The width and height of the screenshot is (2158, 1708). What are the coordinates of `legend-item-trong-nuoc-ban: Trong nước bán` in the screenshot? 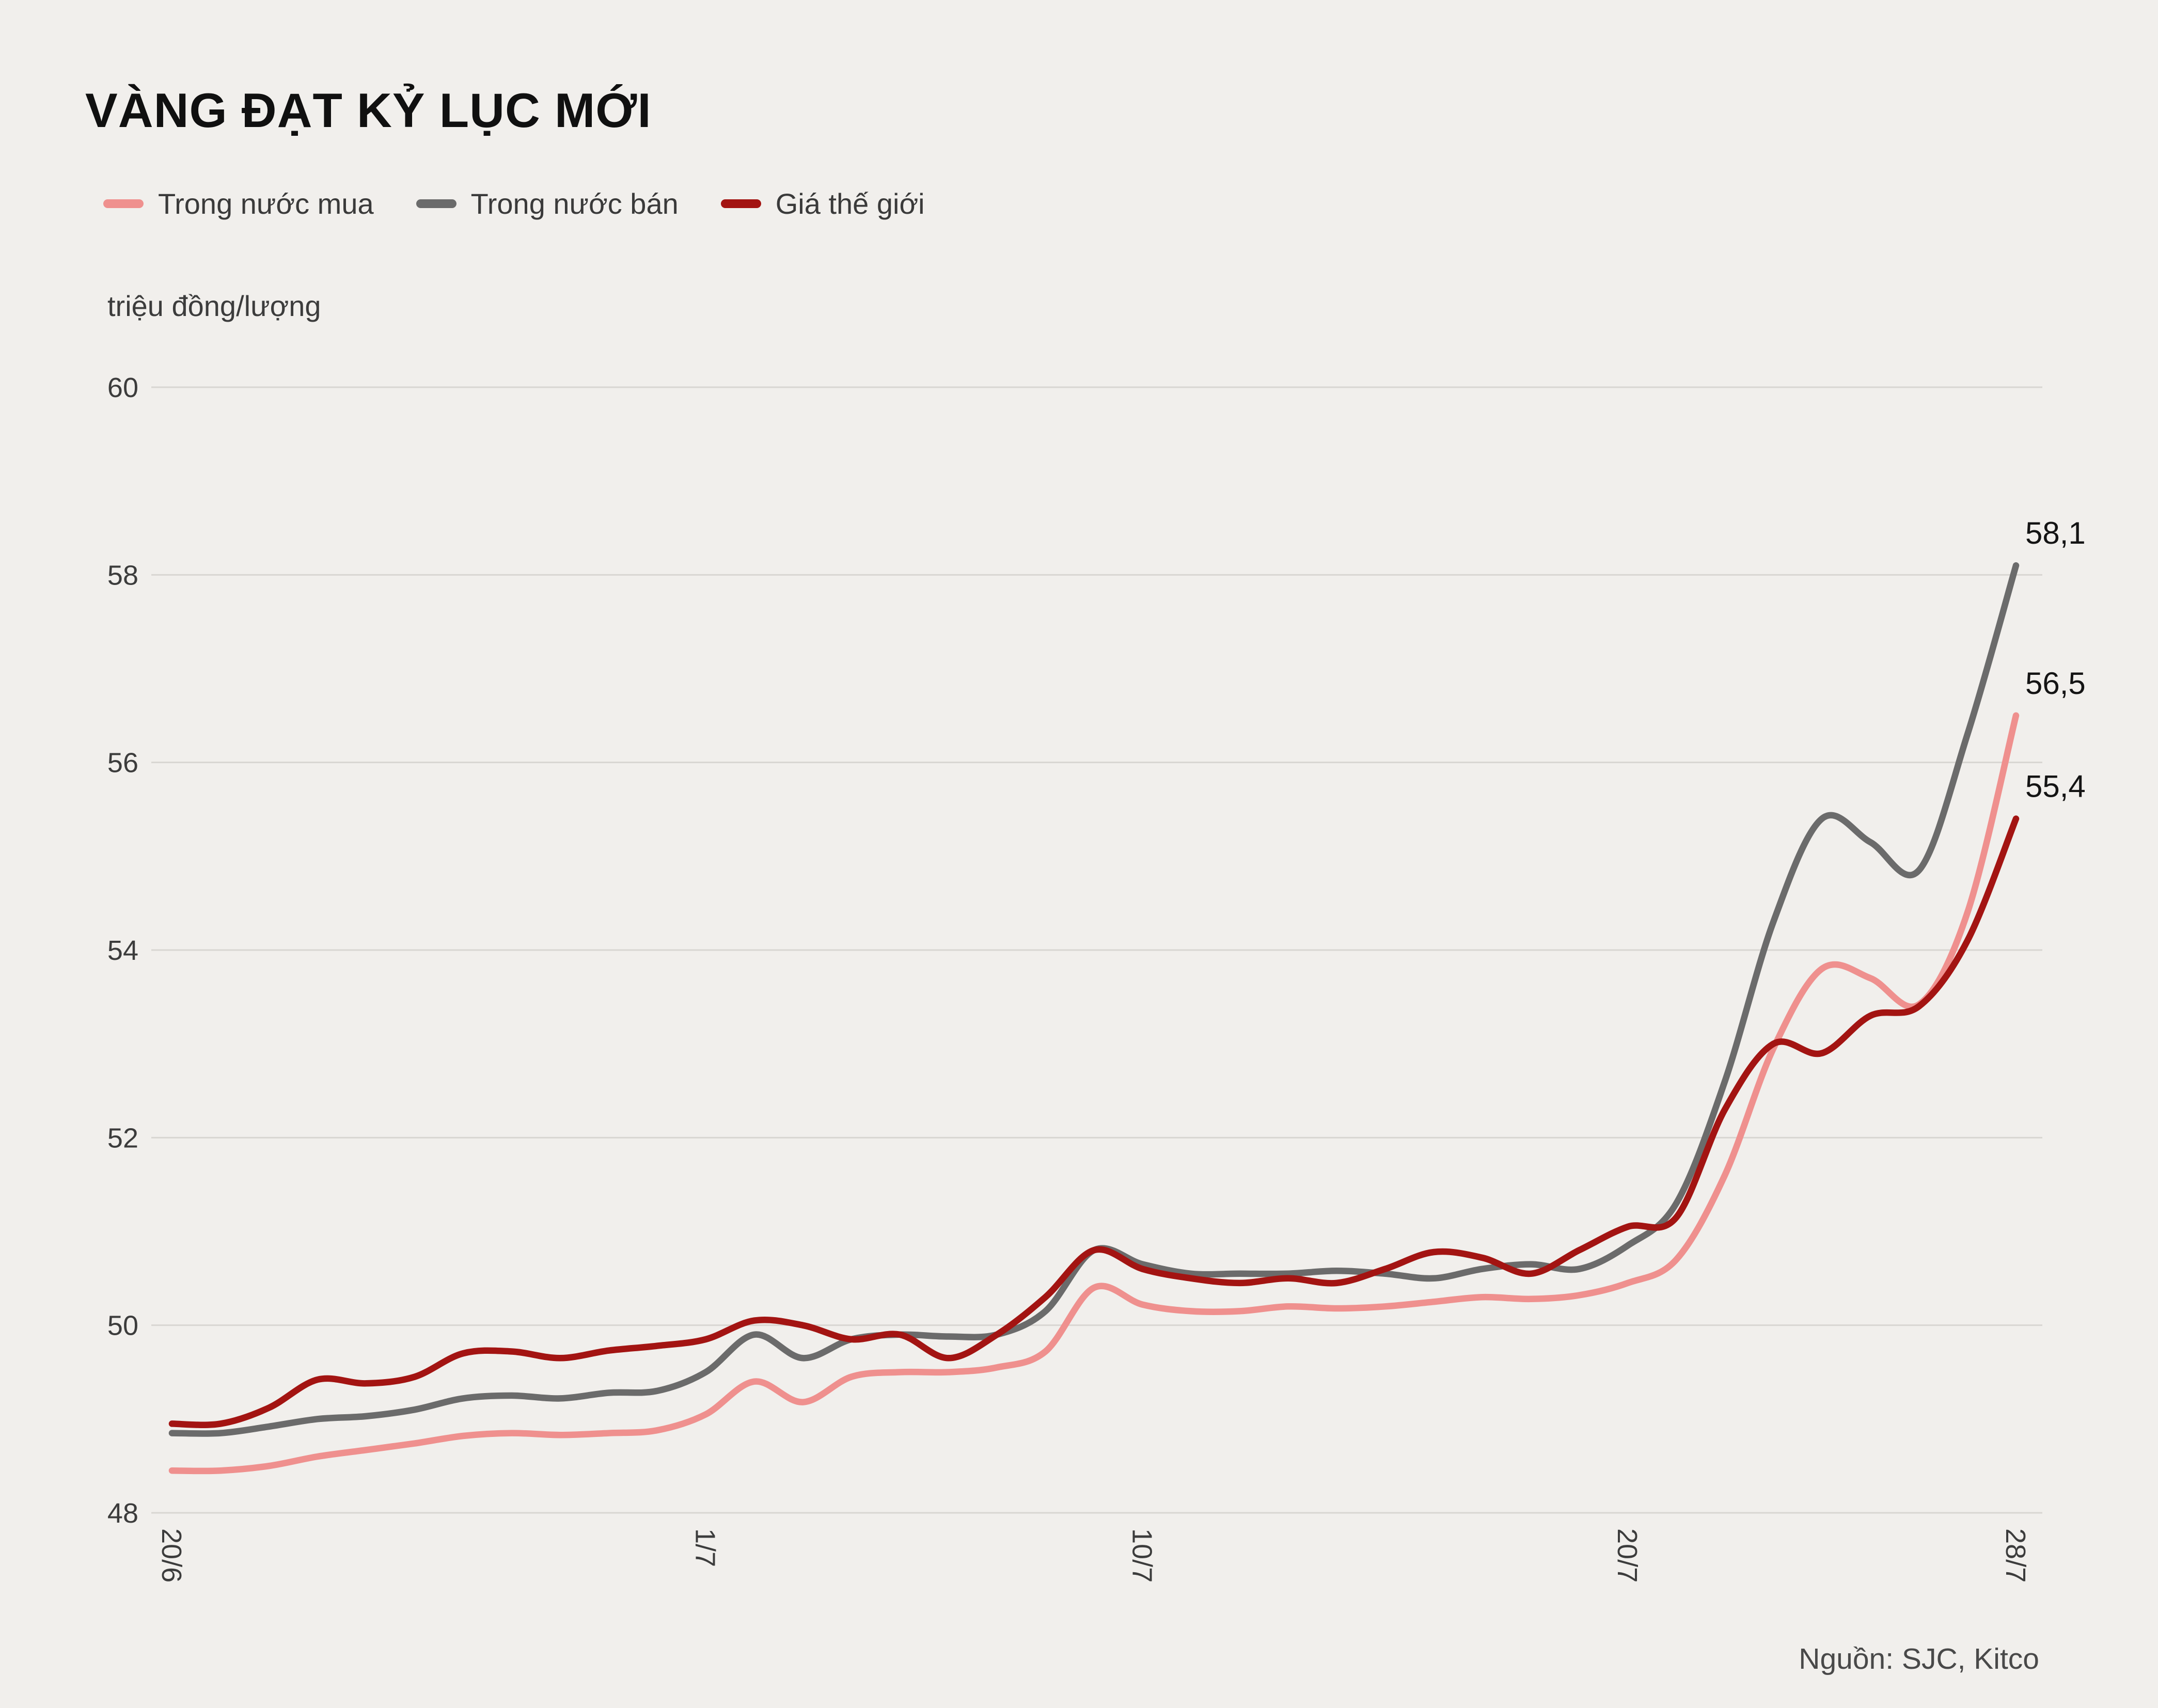 It's located at (548, 203).